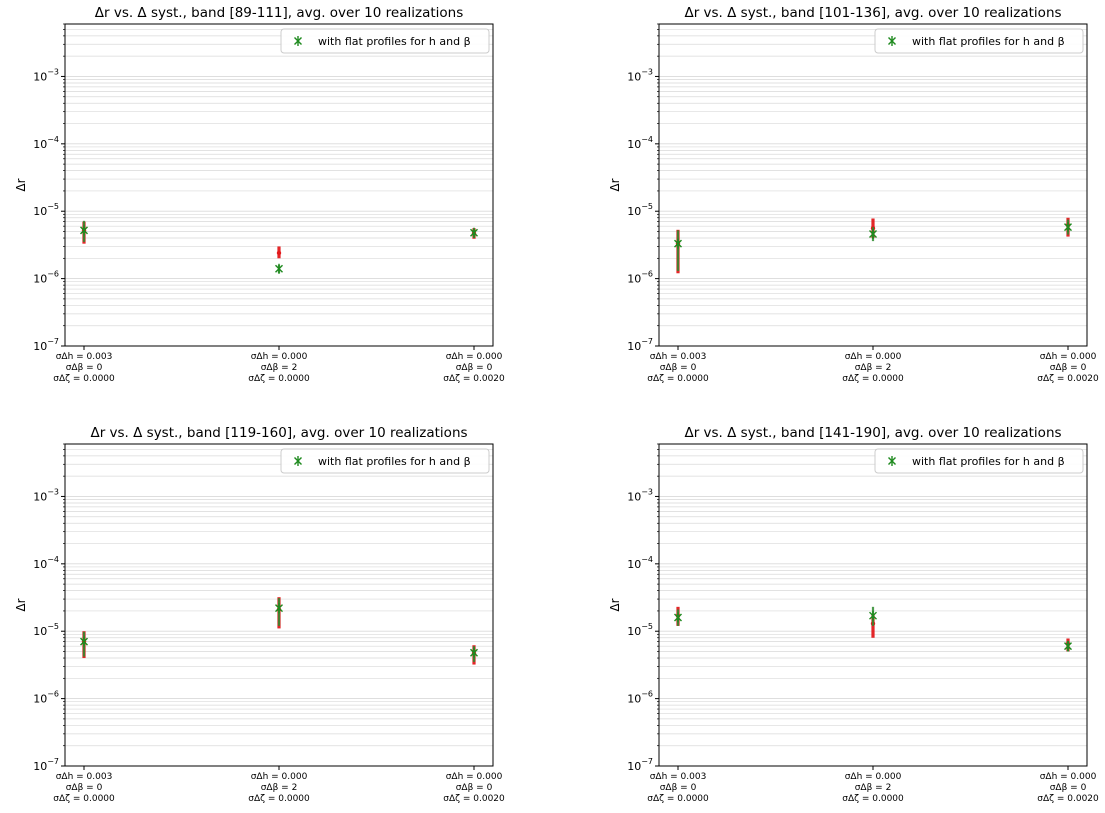 This screenshot has width=1105, height=813. What do you see at coordinates (279, 253) in the screenshot?
I see `data-point-main` at bounding box center [279, 253].